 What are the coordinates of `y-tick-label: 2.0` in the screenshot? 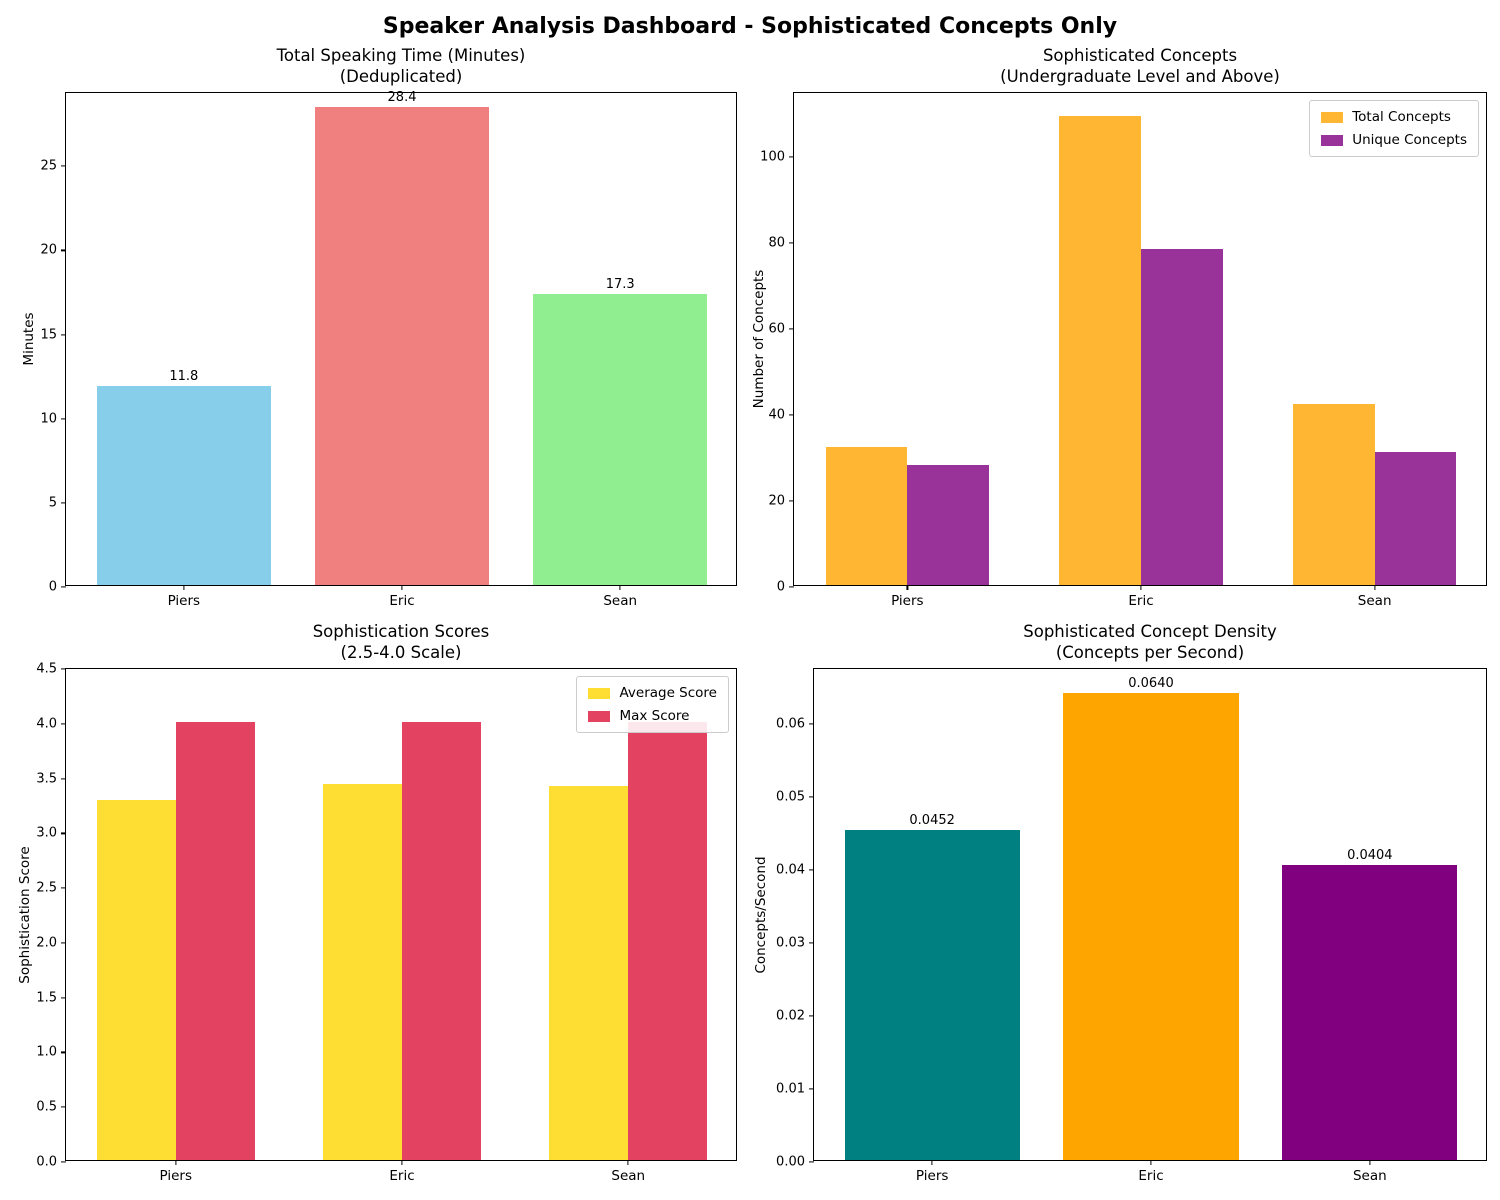 It's located at (46, 943).